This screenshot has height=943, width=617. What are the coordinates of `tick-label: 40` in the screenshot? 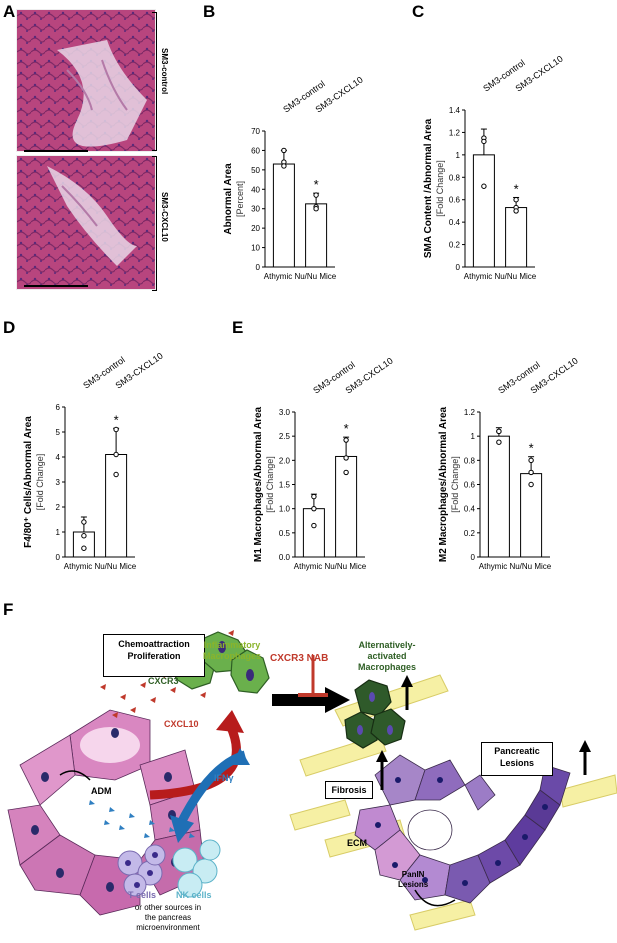 It's located at (255, 189).